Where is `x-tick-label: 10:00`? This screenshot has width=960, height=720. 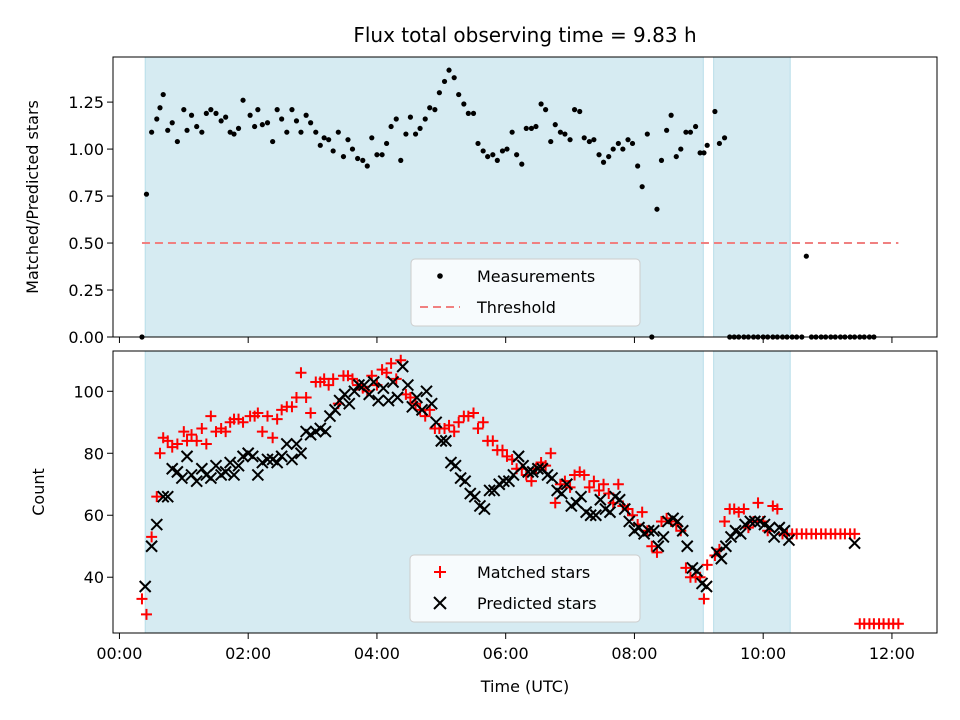
x-tick-label: 10:00 is located at coordinates (763, 653).